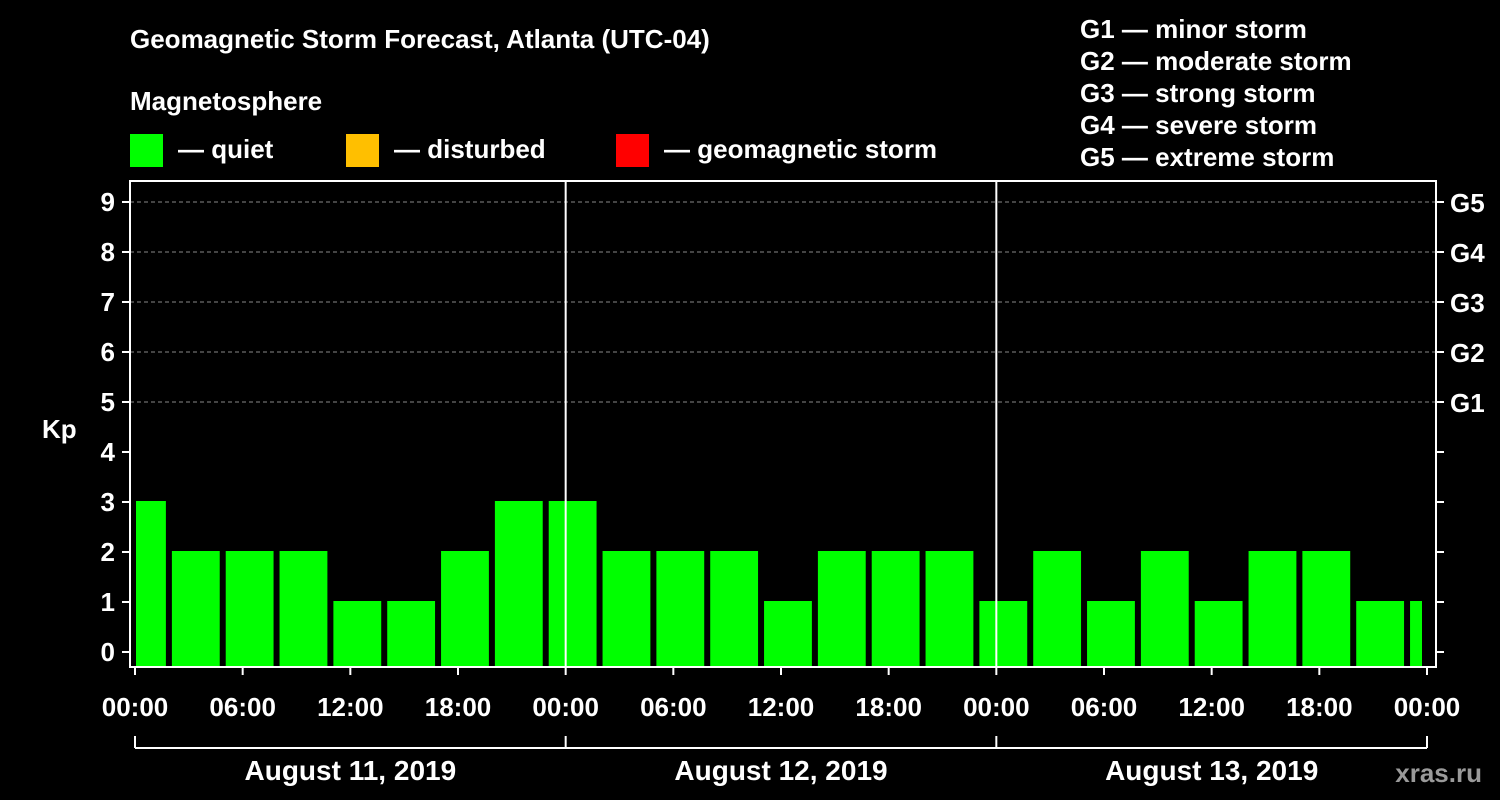 The width and height of the screenshot is (1500, 800). What do you see at coordinates (565, 707) in the screenshot?
I see `x-tick-label-4: 00:00` at bounding box center [565, 707].